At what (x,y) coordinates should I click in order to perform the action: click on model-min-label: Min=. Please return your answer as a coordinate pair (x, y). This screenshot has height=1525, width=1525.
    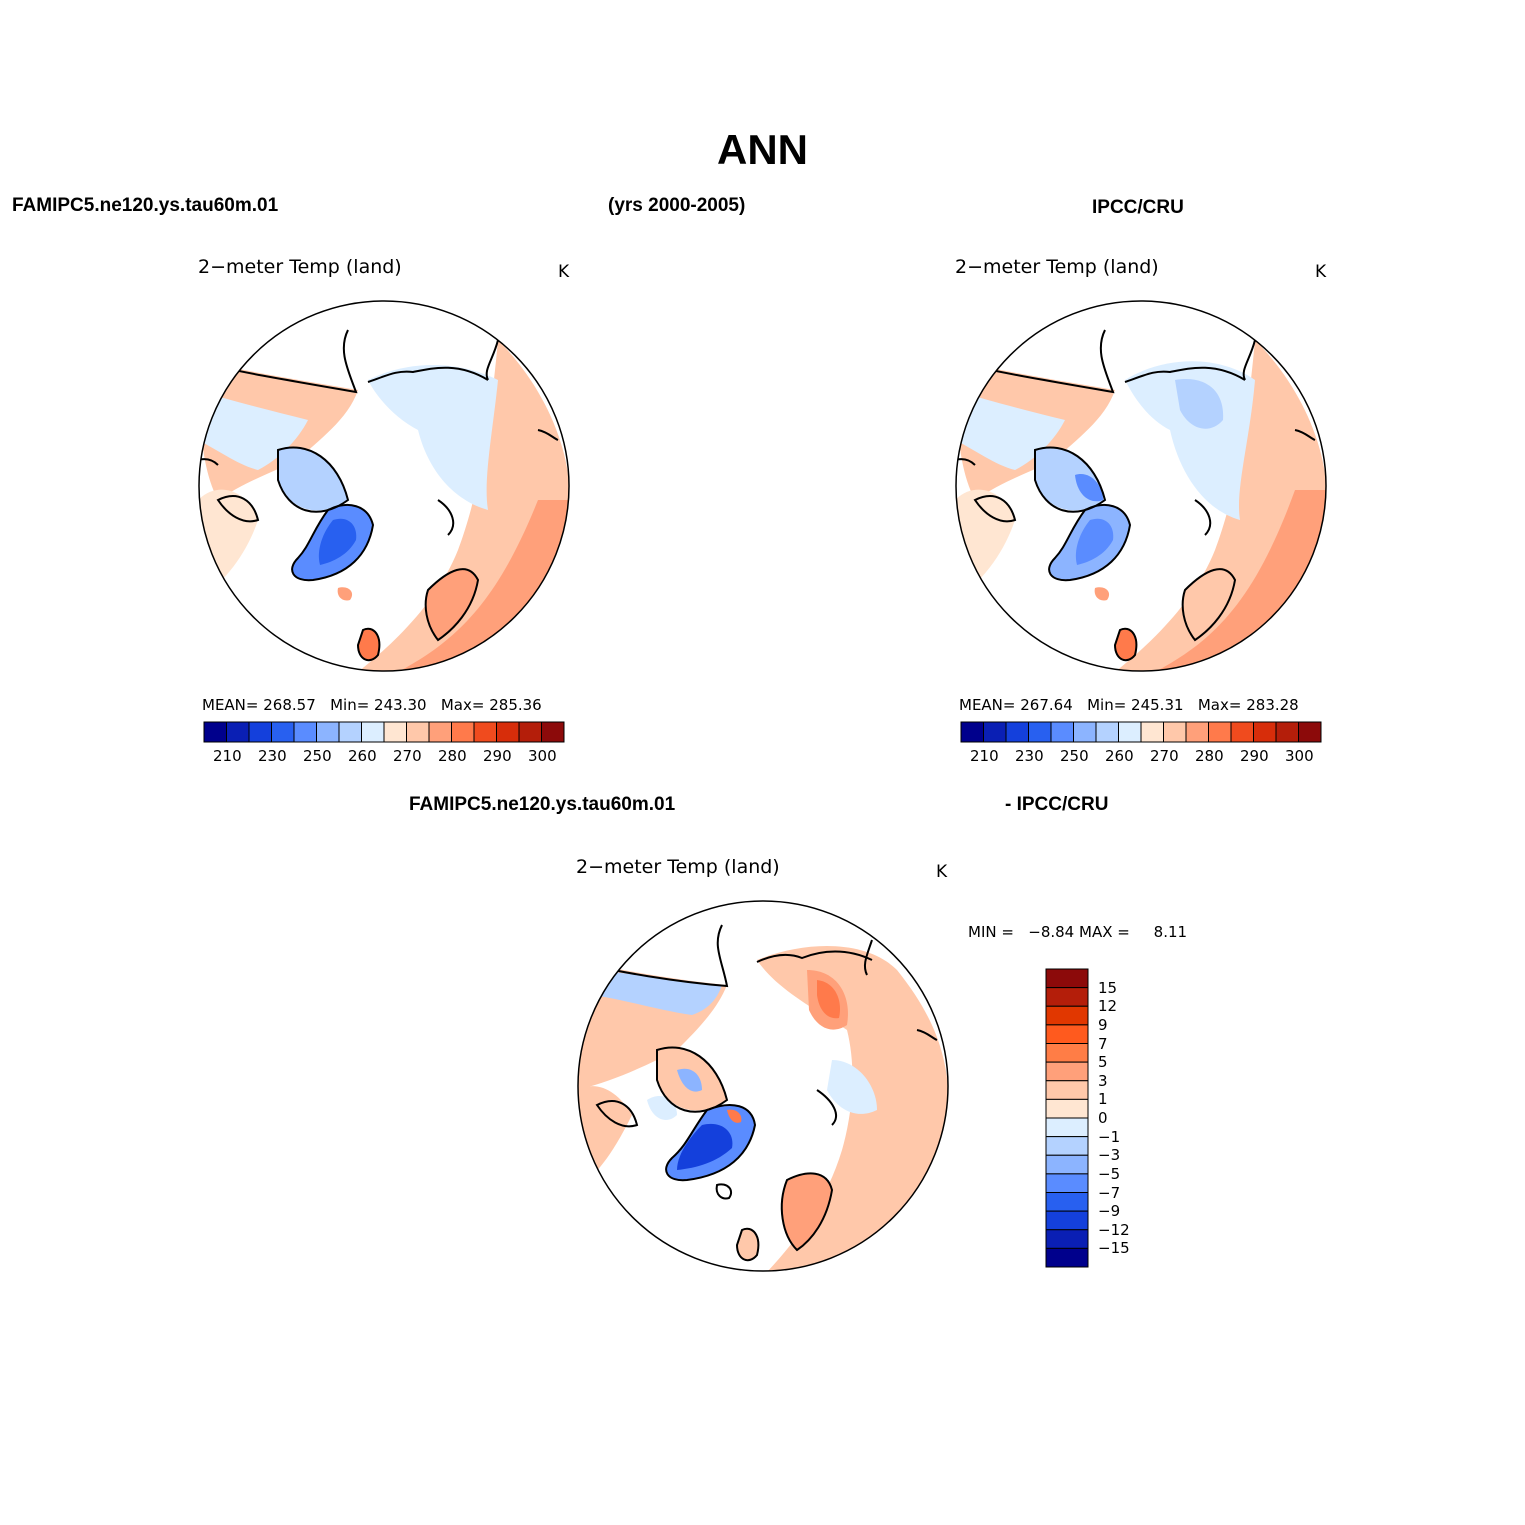
    Looking at the image, I should click on (350, 705).